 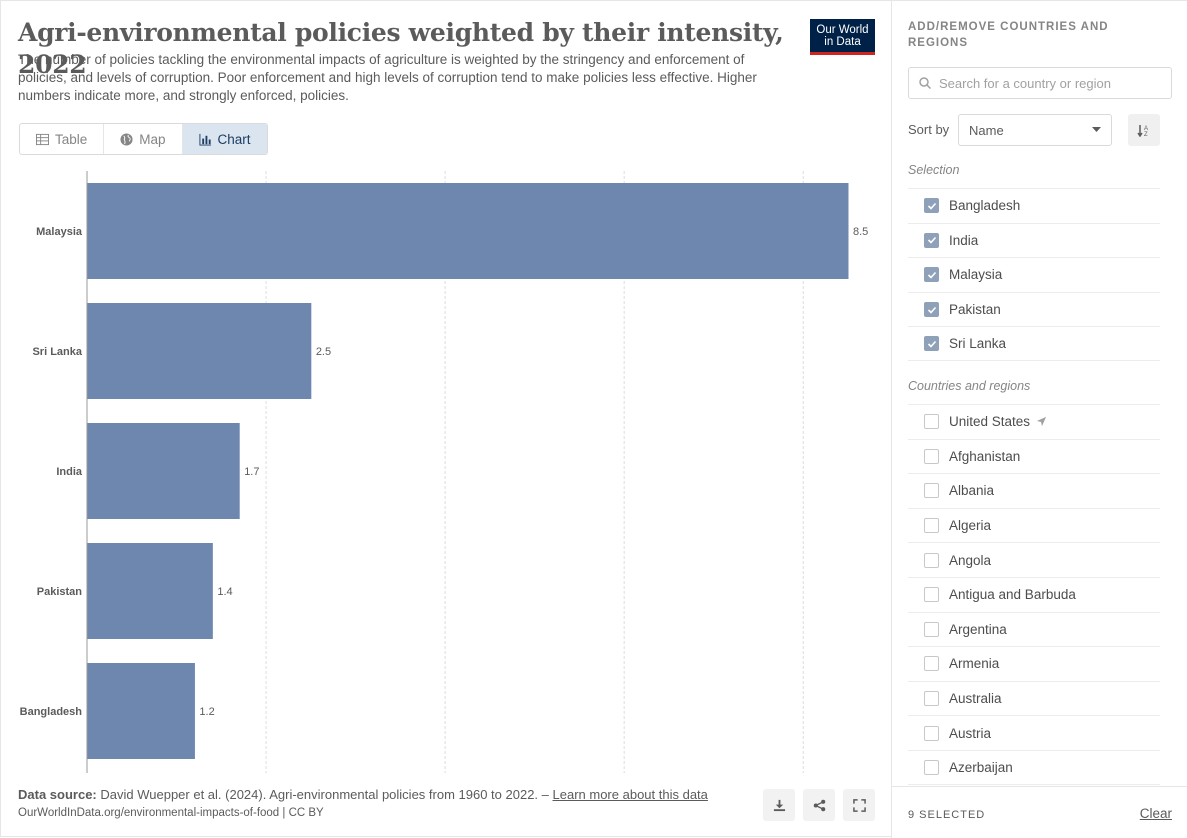 I want to click on value-label: 1.2, so click(x=206, y=712).